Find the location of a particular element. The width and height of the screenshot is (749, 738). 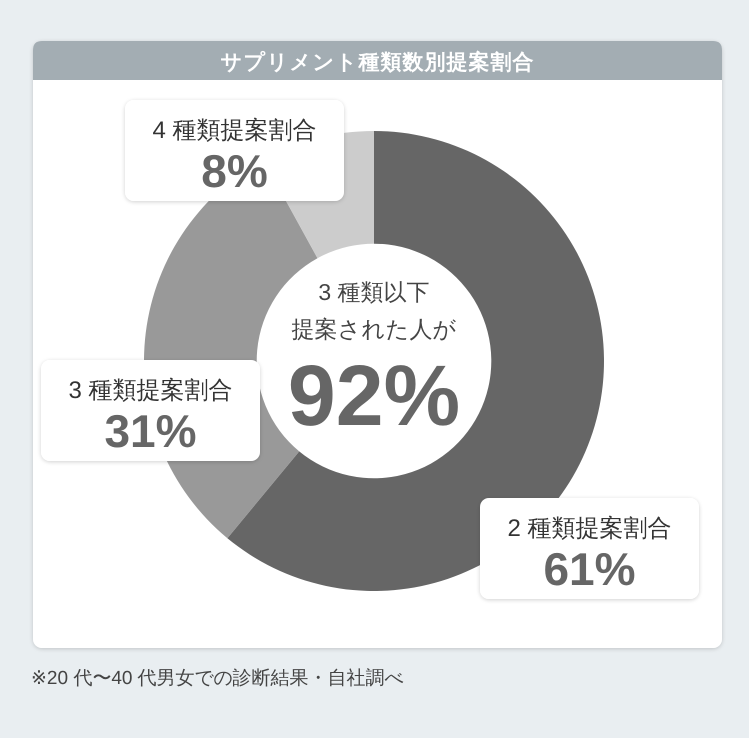

data-label: 61% is located at coordinates (589, 569).